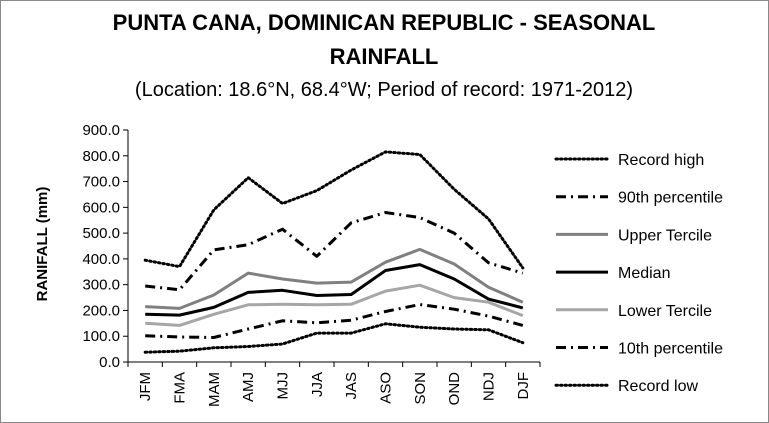 The height and width of the screenshot is (423, 769). I want to click on series-line-upper-tercile, so click(334, 278).